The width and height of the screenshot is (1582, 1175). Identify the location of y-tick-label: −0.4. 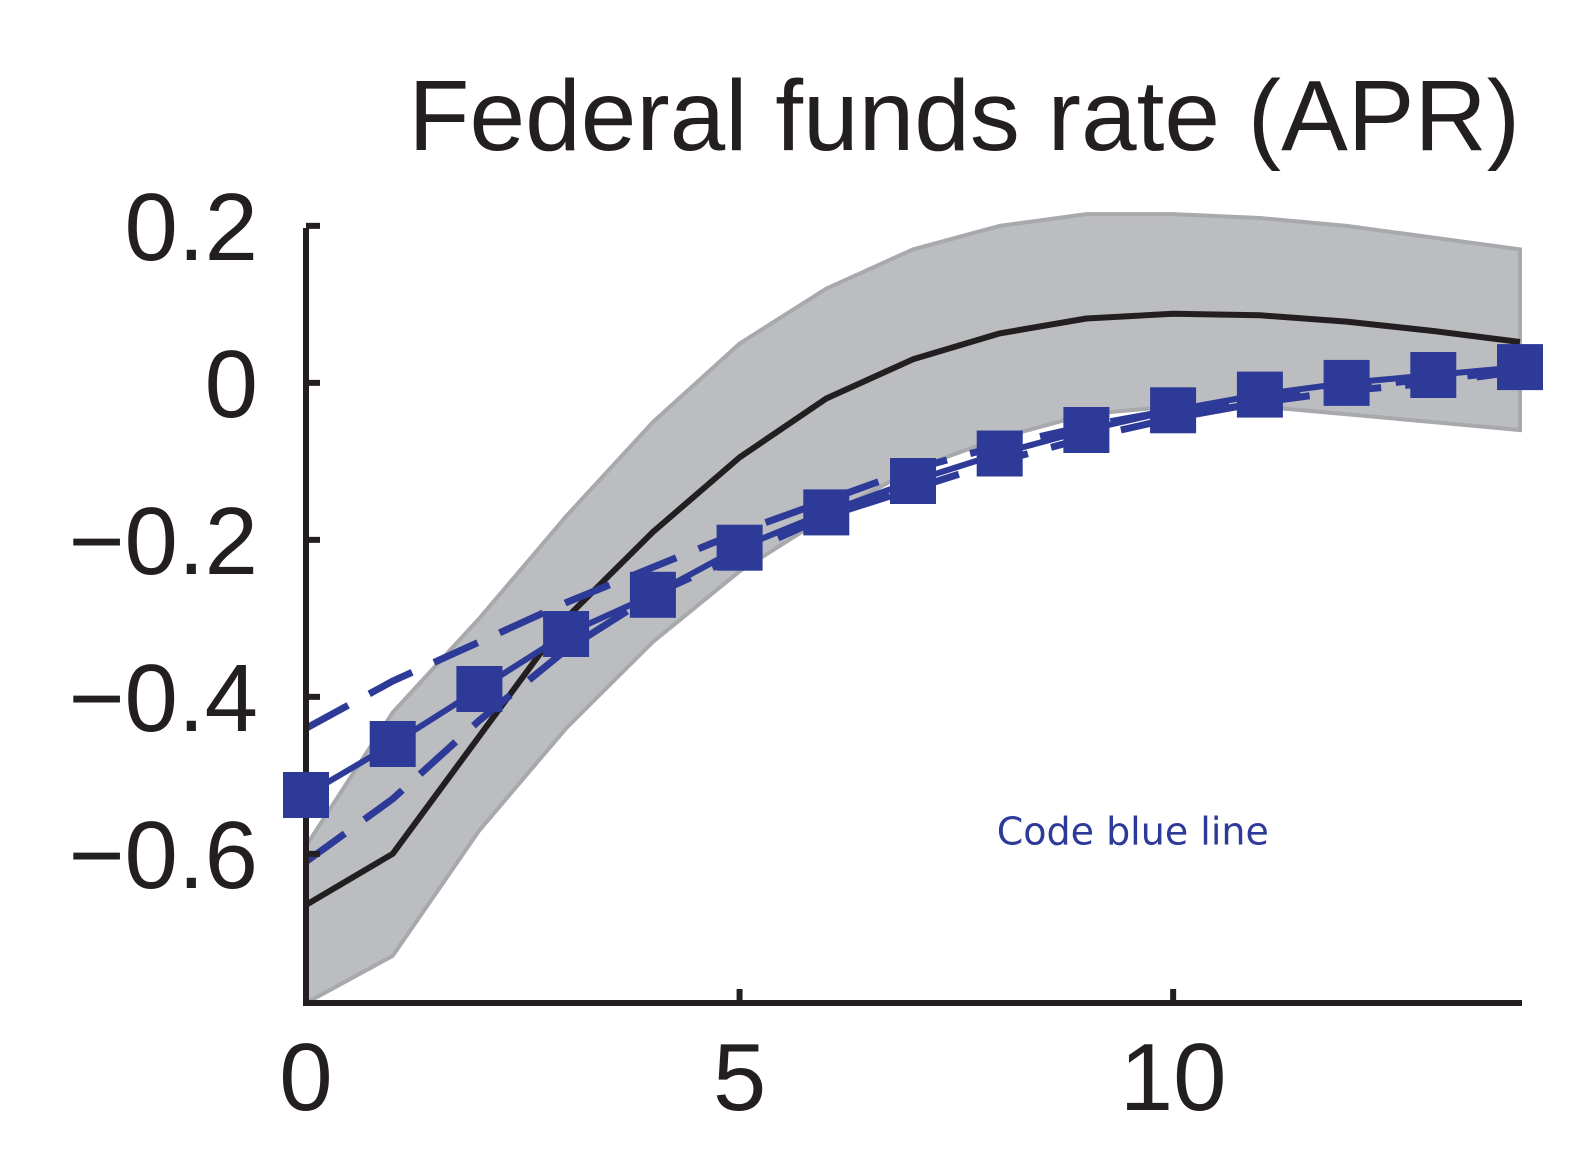
(163, 698).